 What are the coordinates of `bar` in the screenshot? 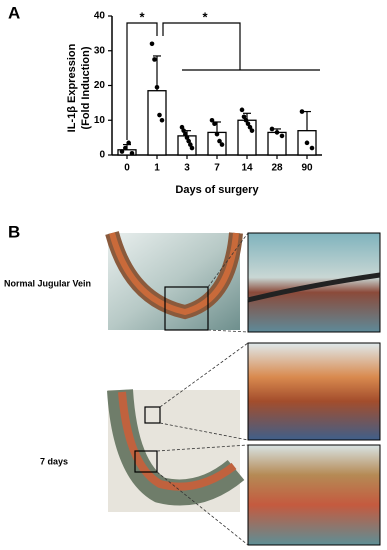 It's located at (157, 123).